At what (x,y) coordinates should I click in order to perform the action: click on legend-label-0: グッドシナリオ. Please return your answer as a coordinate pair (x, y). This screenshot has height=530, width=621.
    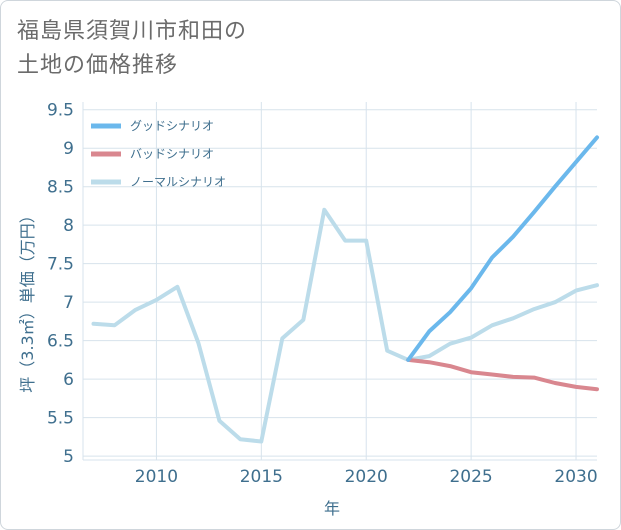
    Looking at the image, I should click on (172, 126).